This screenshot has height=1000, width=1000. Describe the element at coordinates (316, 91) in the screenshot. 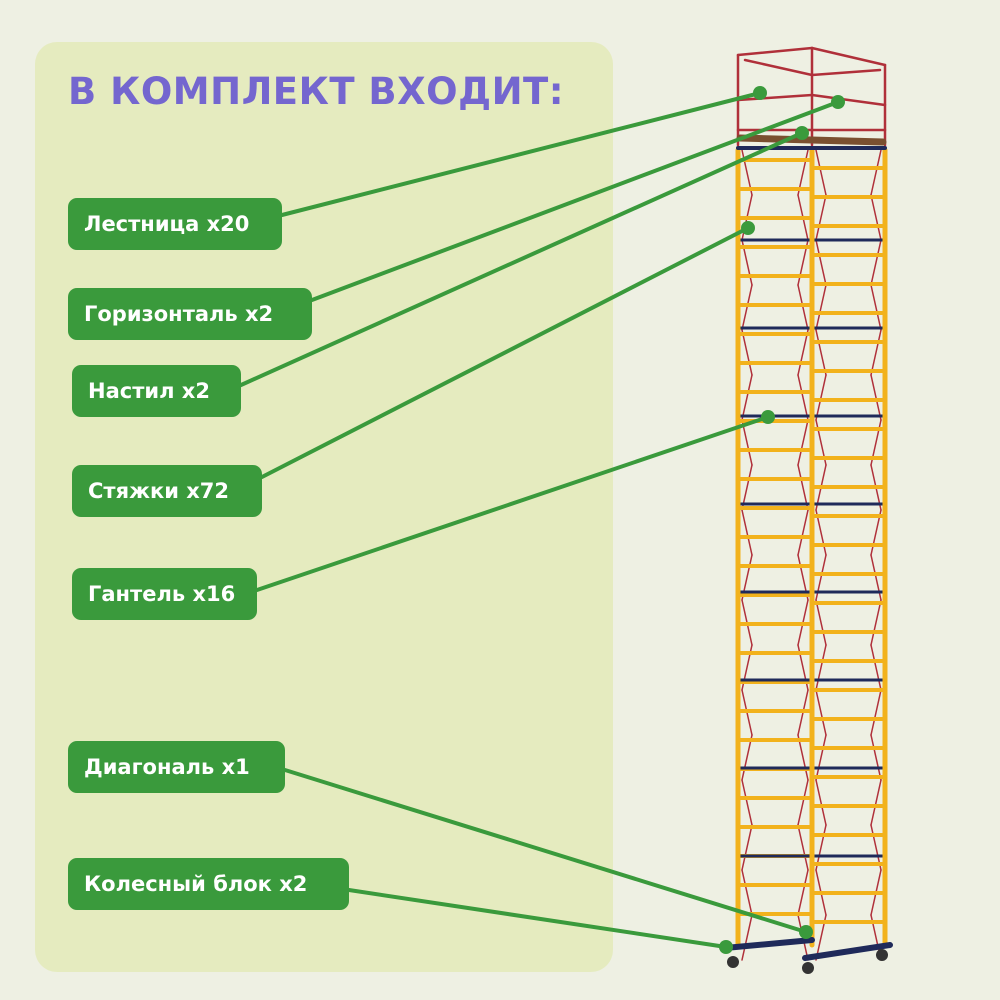

I see `page-title: В КОМПЛЕКТ ВХОДИТ:` at that location.